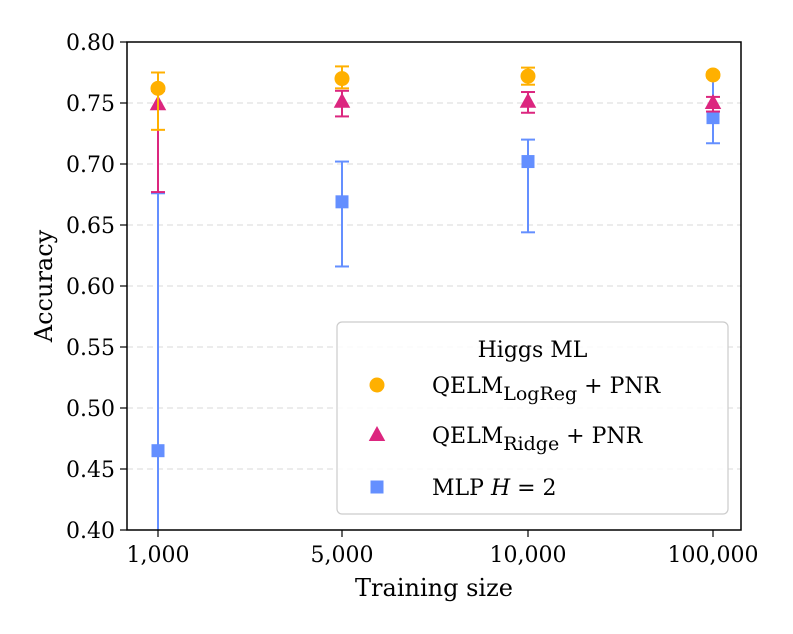 Image resolution: width=793 pixels, height=634 pixels. I want to click on x-tick-label-2: 10,000, so click(528, 555).